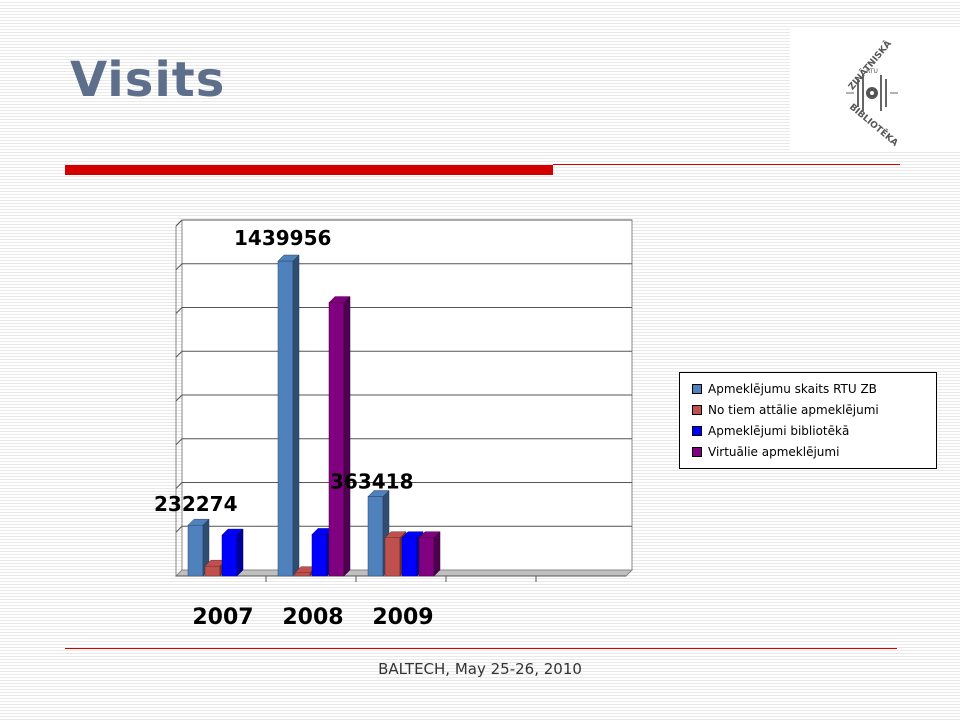 The height and width of the screenshot is (720, 960). I want to click on library-logo: ZINĀTNISKĀ RTU BIBLIOTĒKA, so click(875, 89).